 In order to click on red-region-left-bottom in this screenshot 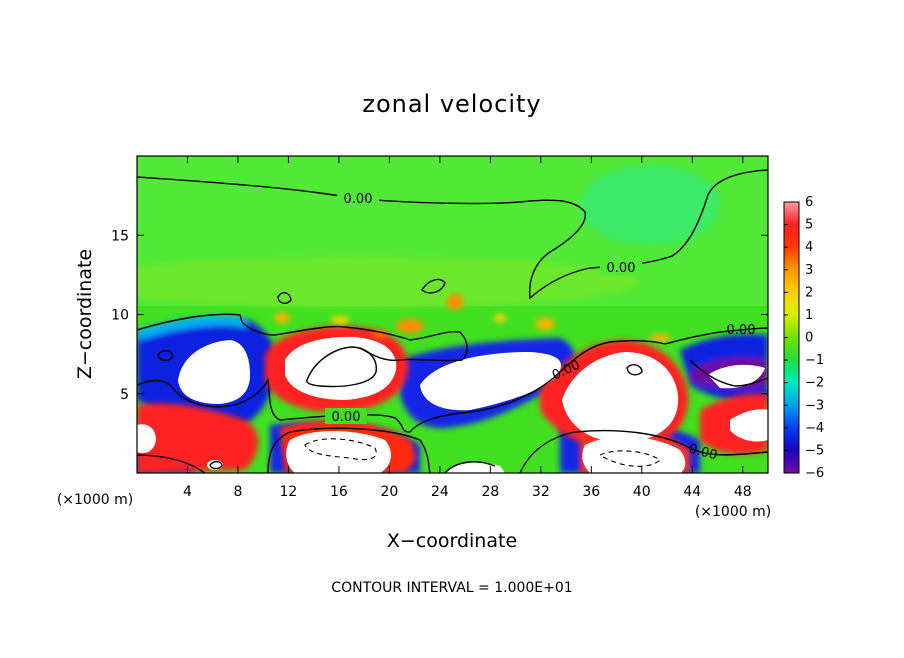, I will do `click(198, 438)`.